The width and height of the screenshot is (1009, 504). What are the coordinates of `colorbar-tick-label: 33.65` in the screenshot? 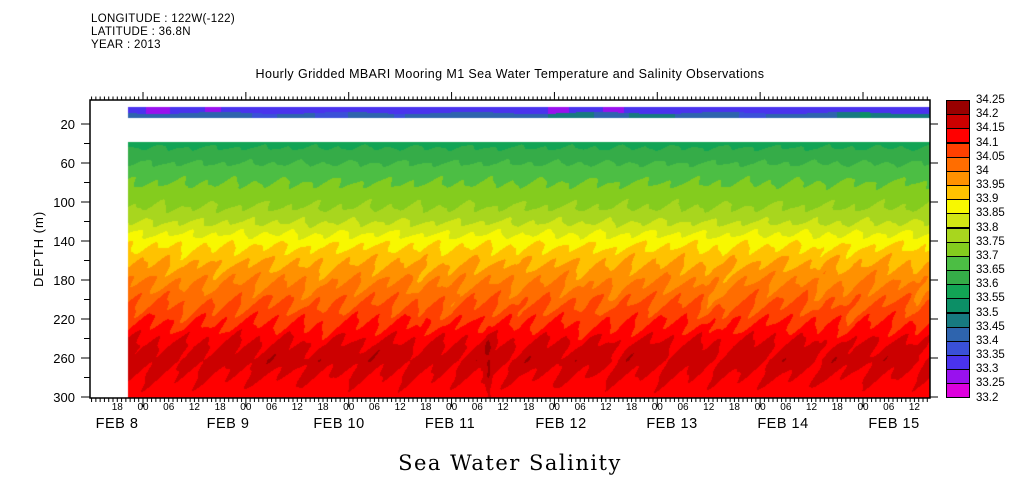 It's located at (990, 270).